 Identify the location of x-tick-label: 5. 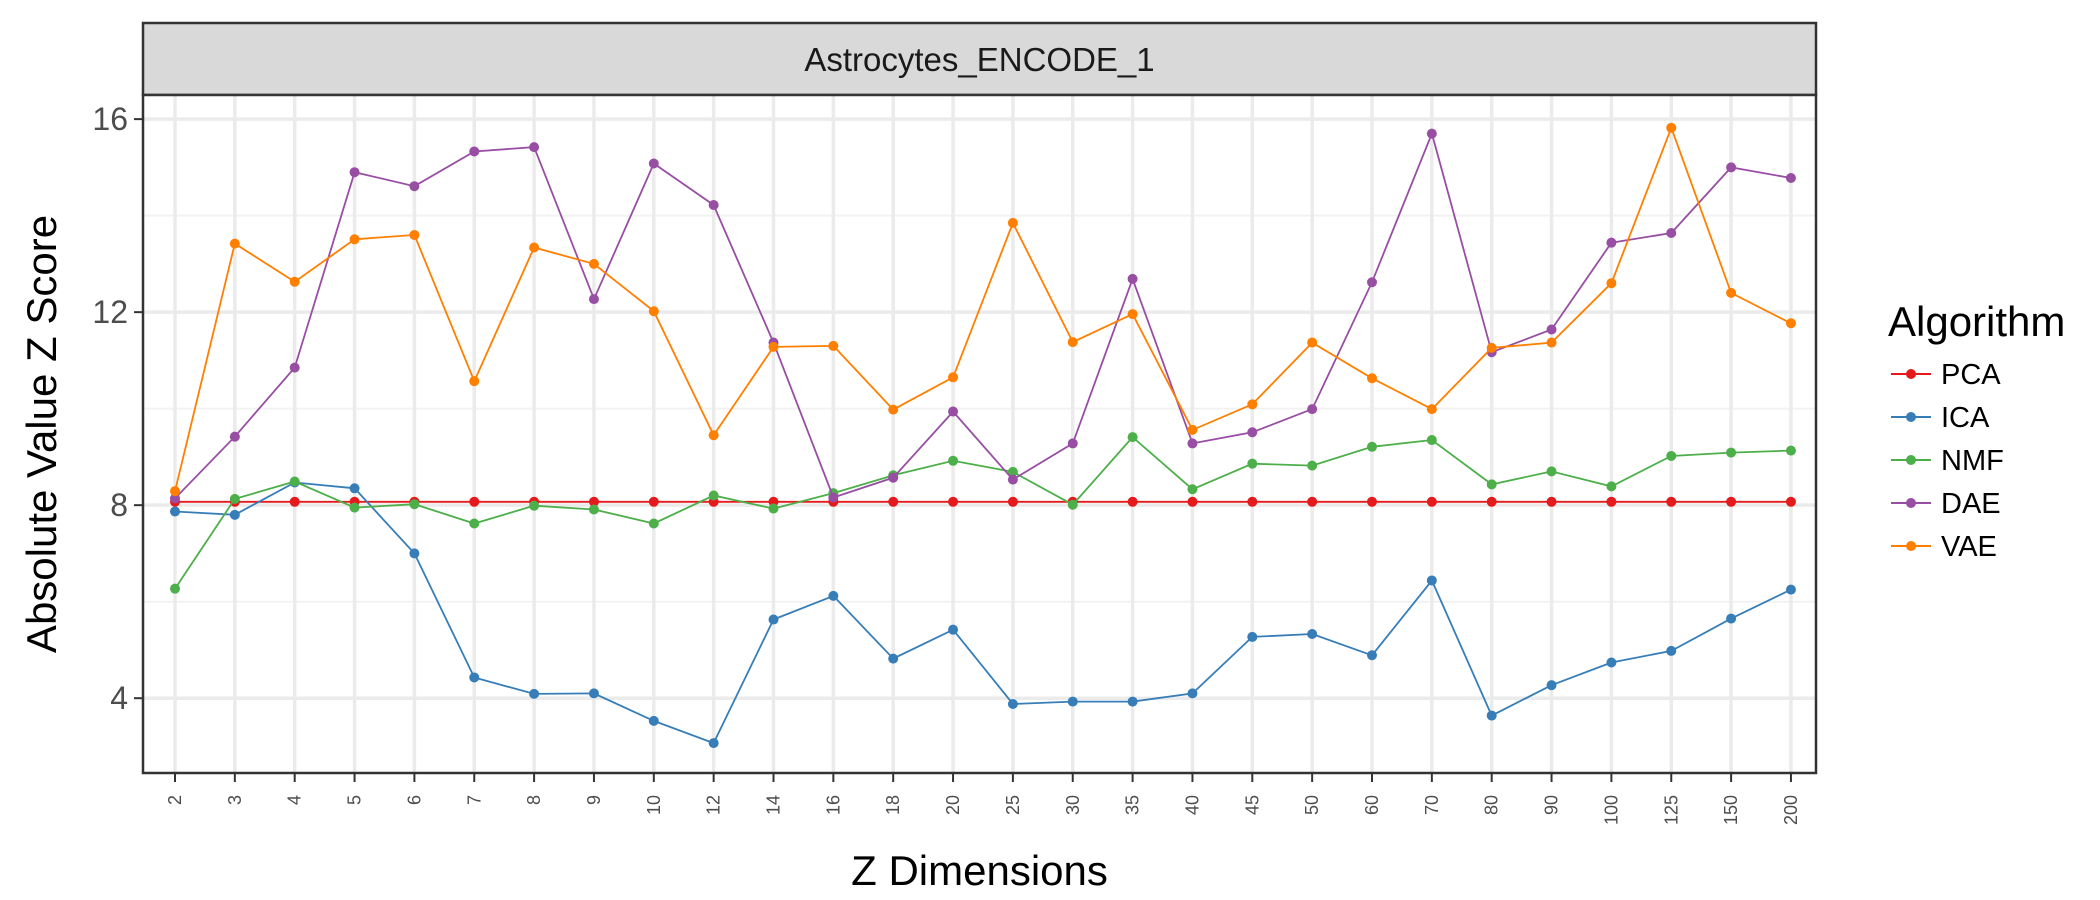
(355, 800).